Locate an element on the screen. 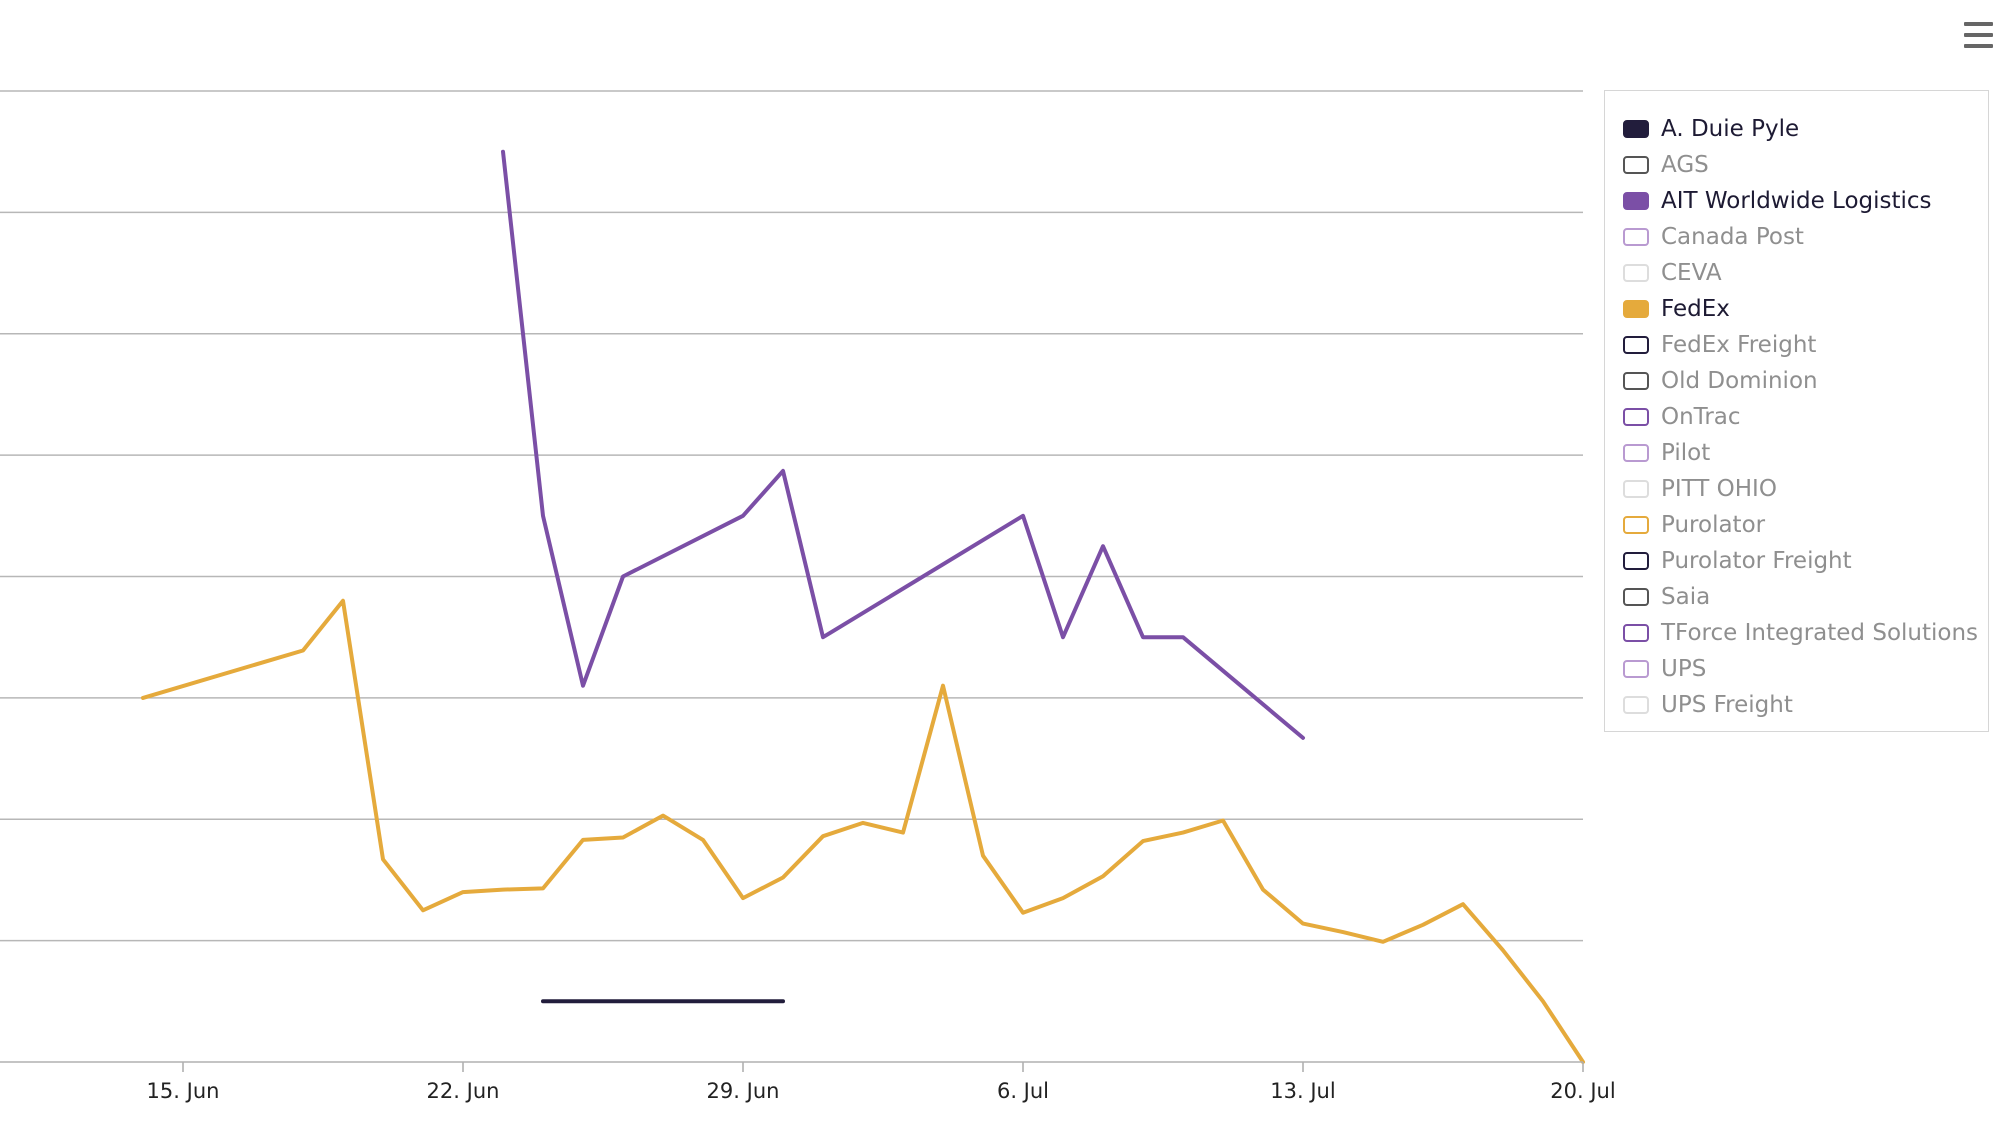 Image resolution: width=2016 pixels, height=1136 pixels. legend-item: UPS is located at coordinates (1796, 669).